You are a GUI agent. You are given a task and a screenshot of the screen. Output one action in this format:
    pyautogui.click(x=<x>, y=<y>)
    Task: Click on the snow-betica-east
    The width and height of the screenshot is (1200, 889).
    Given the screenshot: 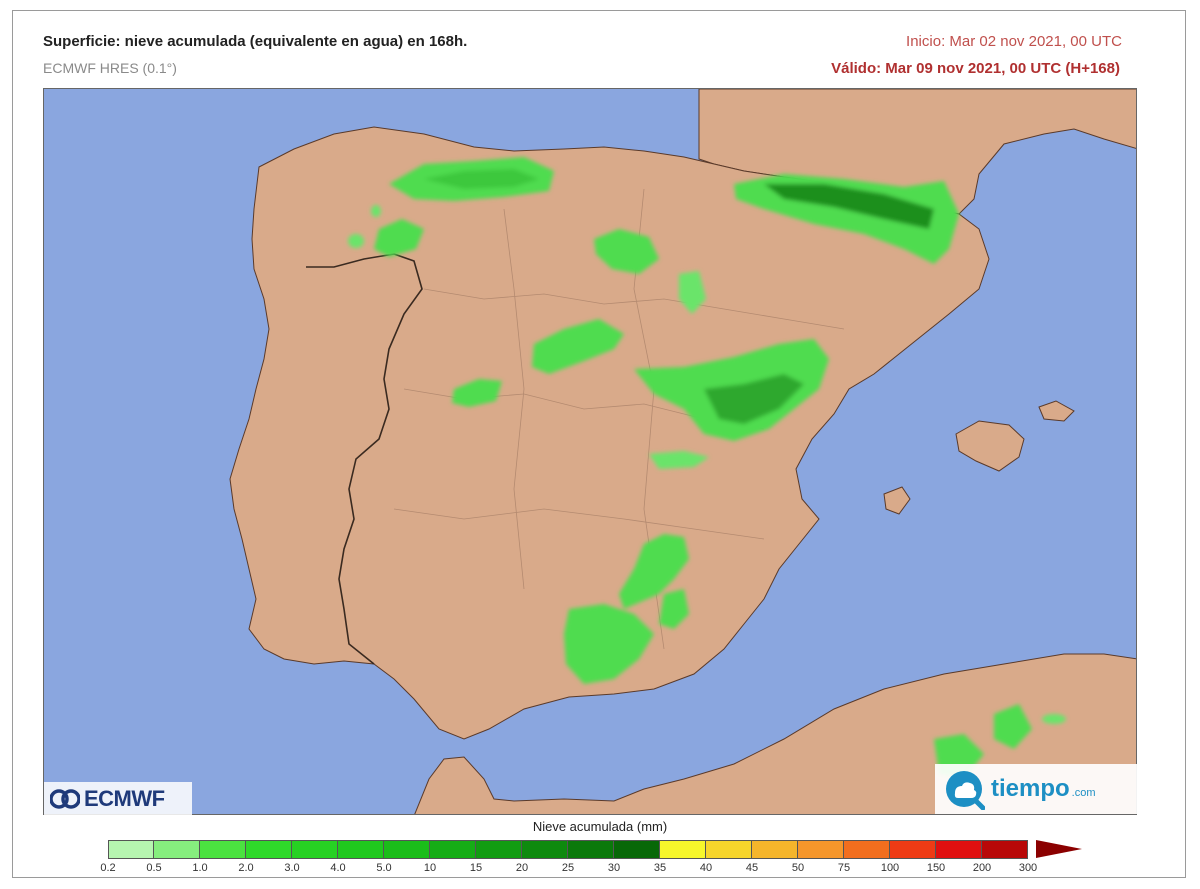 What is the action you would take?
    pyautogui.click(x=674, y=609)
    